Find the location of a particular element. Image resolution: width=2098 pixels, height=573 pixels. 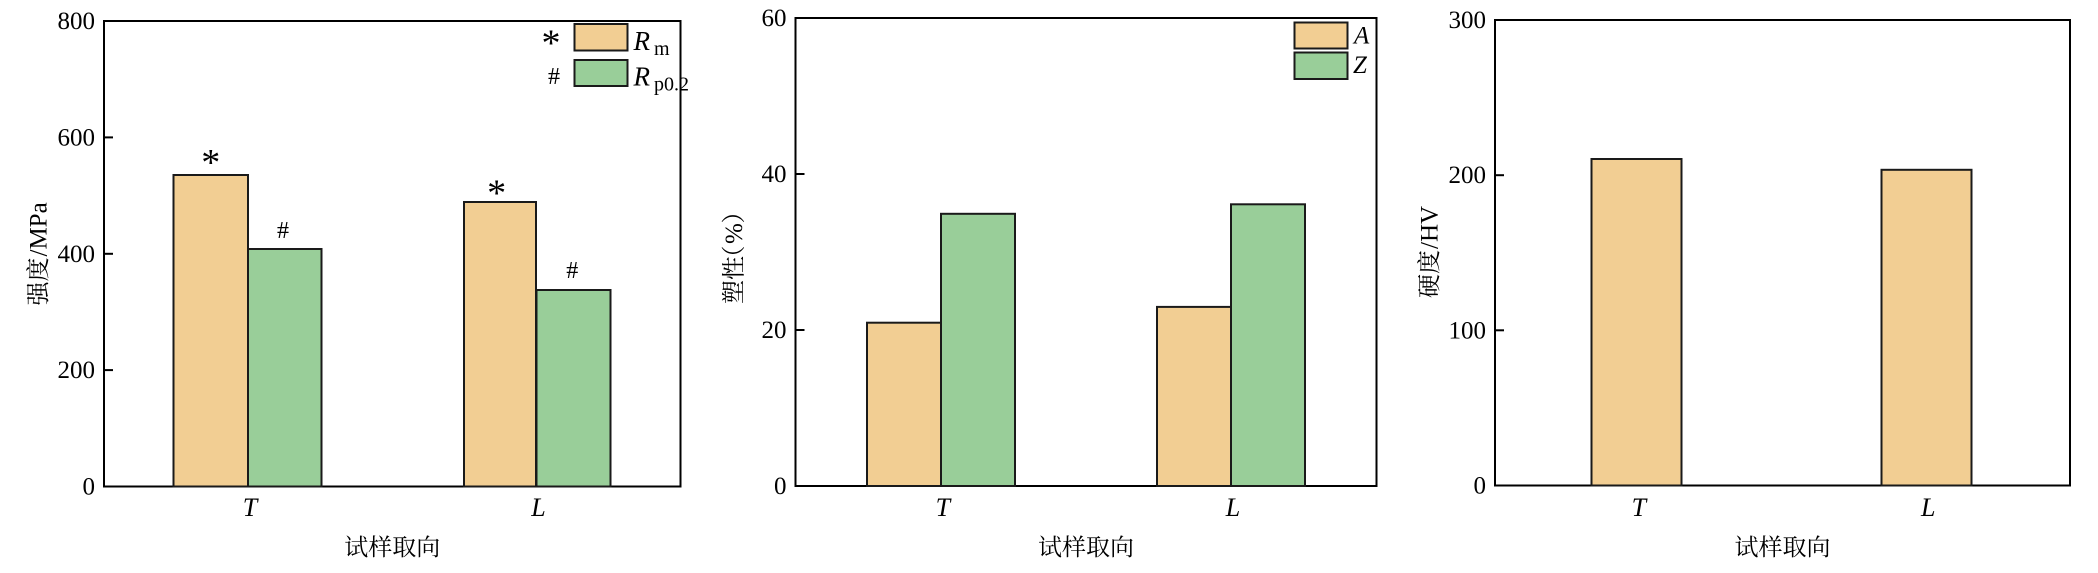

svg-text: p0.2 is located at coordinates (671, 85).